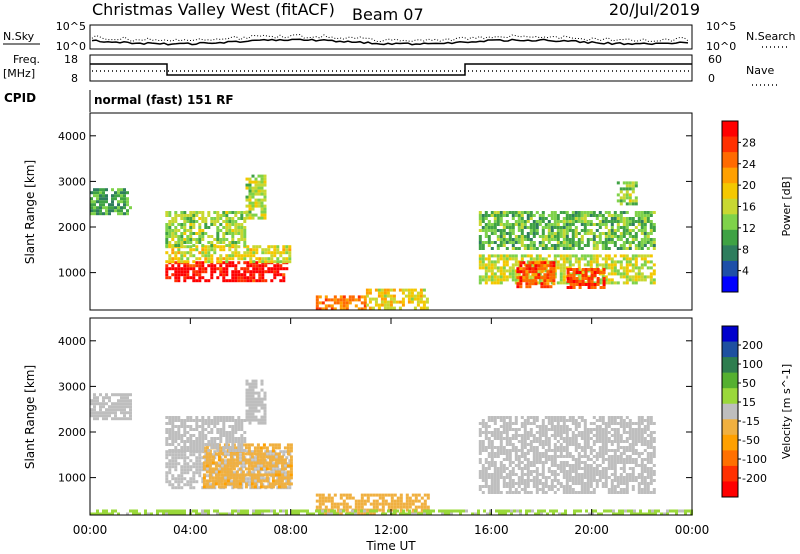 This screenshot has height=554, width=800. I want to click on noise-panel: N.Sky 10^5 10^0 10^5 10^0 N.Search, so click(399, 36).